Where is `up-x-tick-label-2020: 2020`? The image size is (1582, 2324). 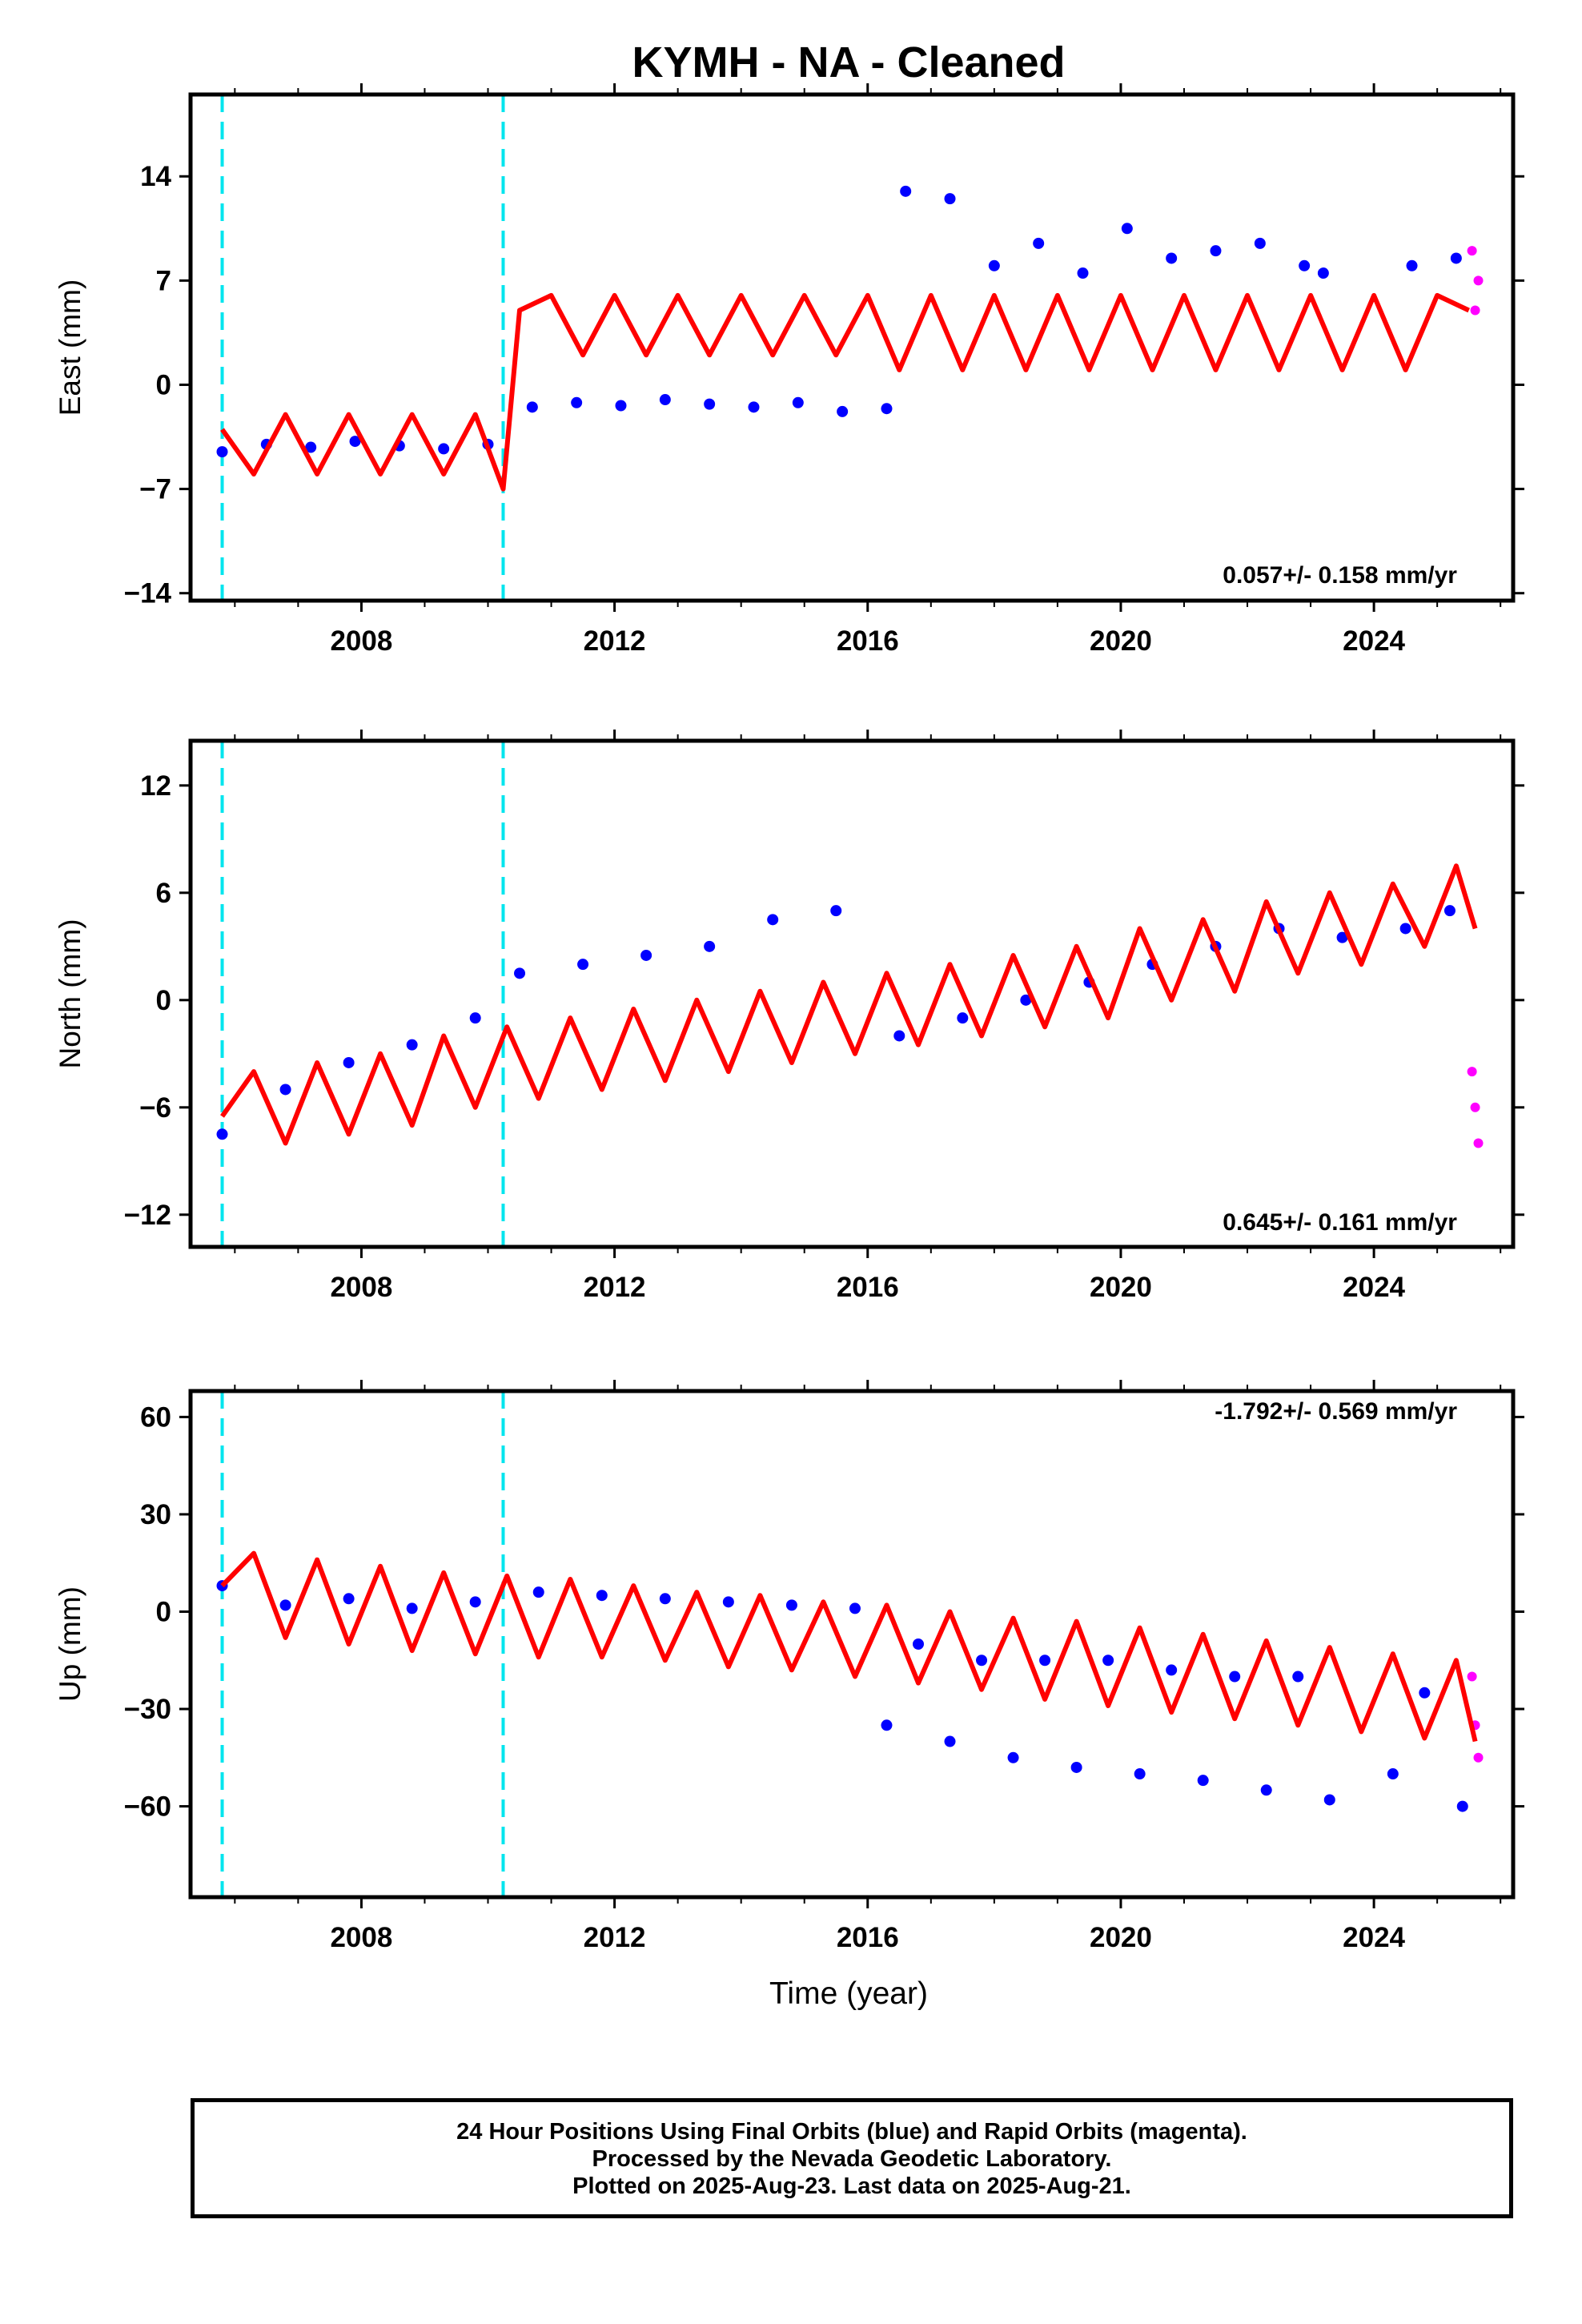 up-x-tick-label-2020: 2020 is located at coordinates (1121, 1938).